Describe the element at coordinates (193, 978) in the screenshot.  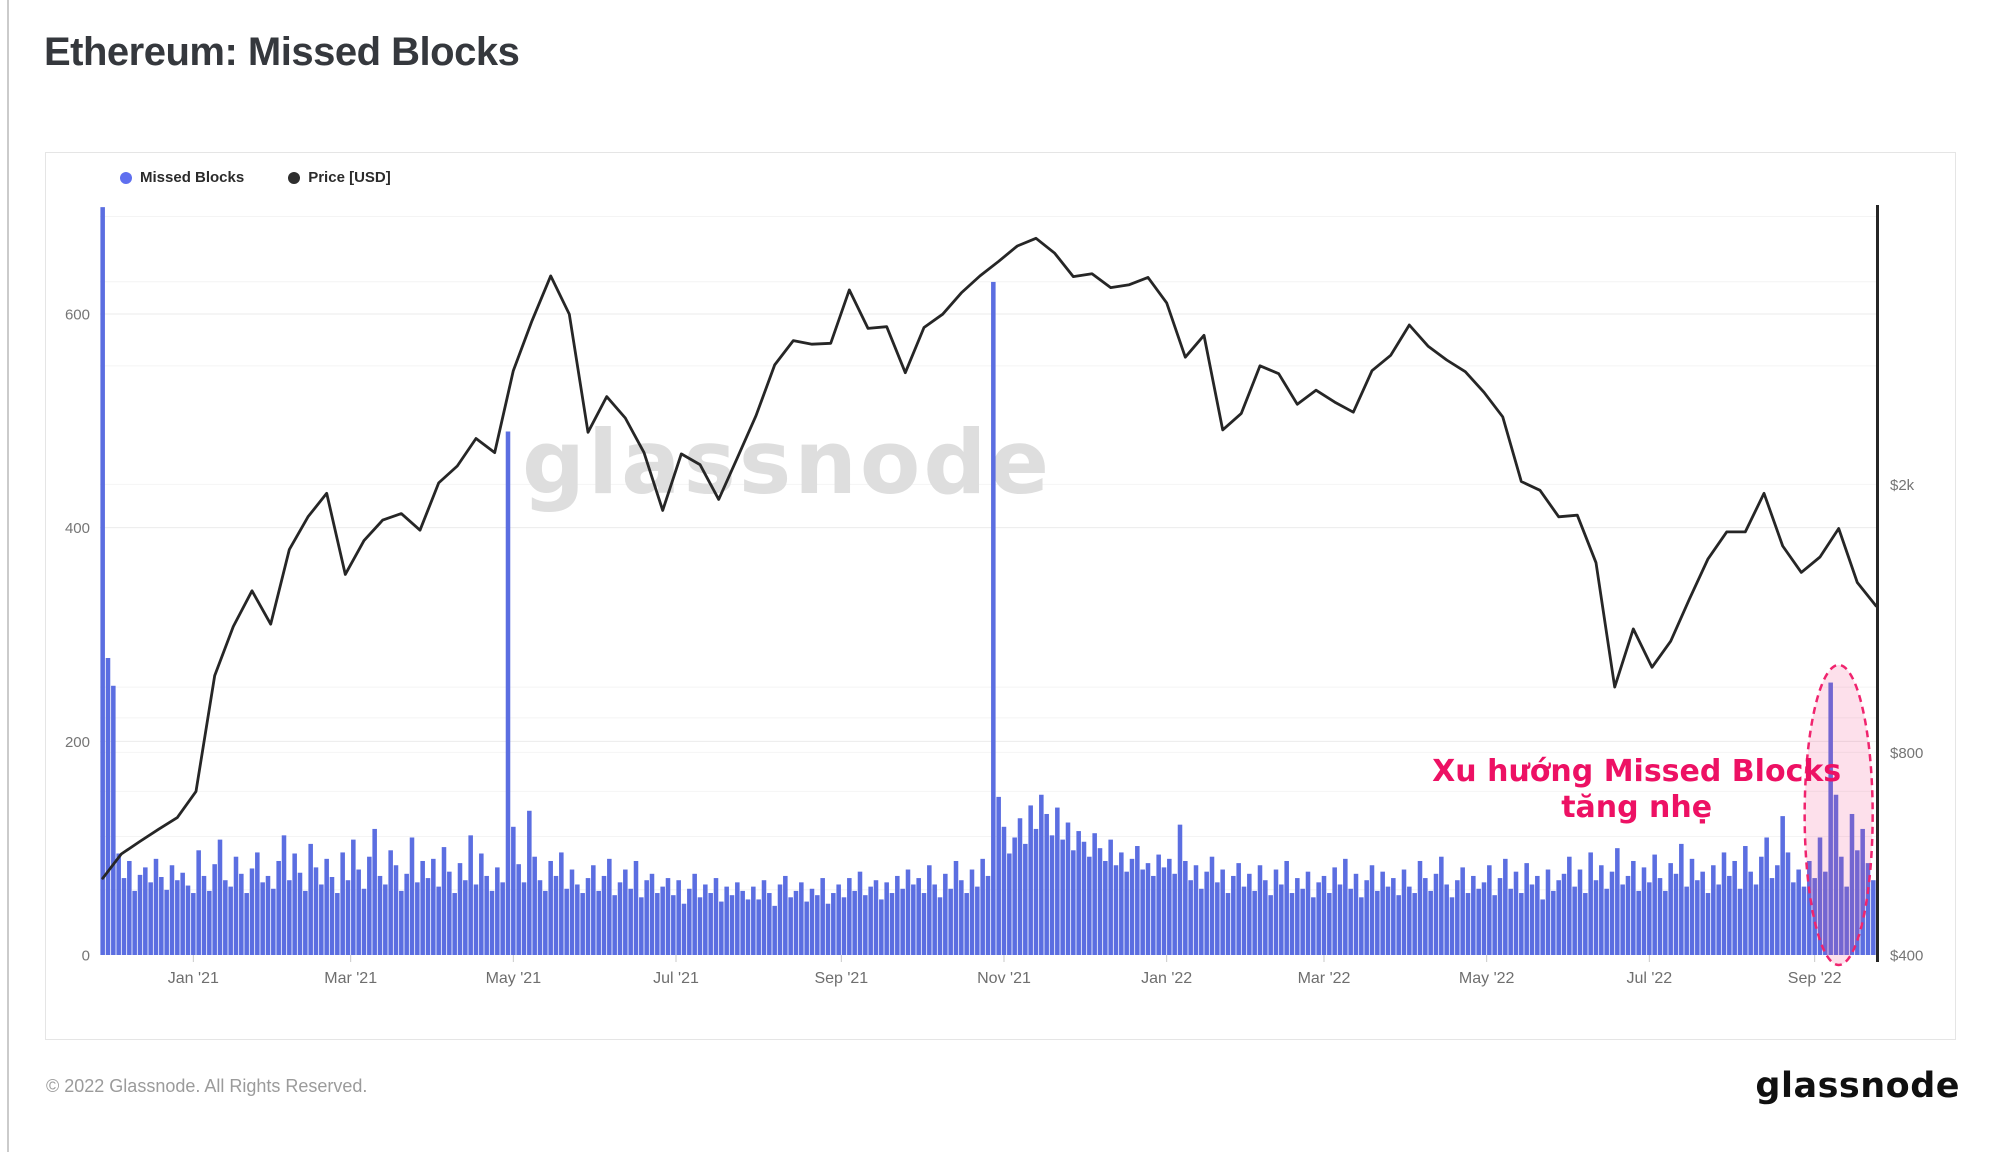
I see `x-tick-label: Jan '21` at that location.